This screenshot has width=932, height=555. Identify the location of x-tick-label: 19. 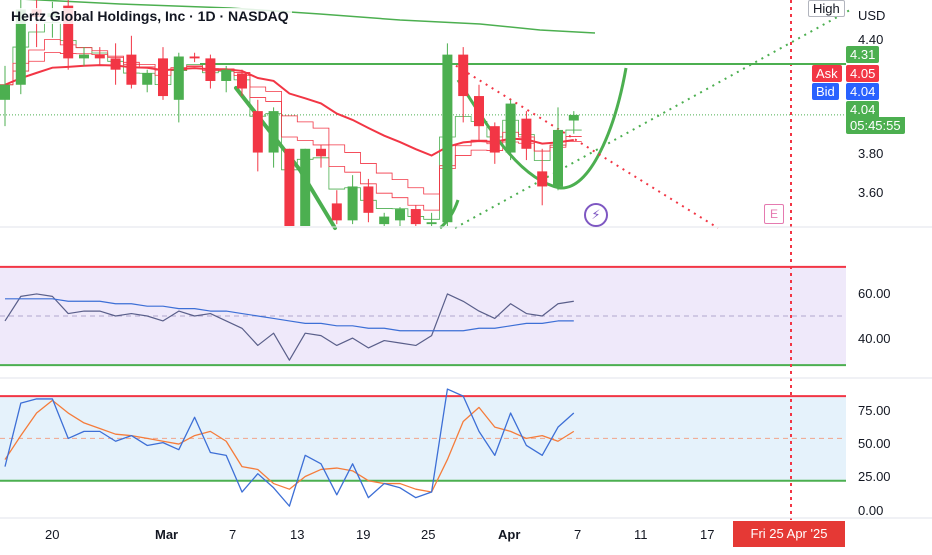
(363, 534).